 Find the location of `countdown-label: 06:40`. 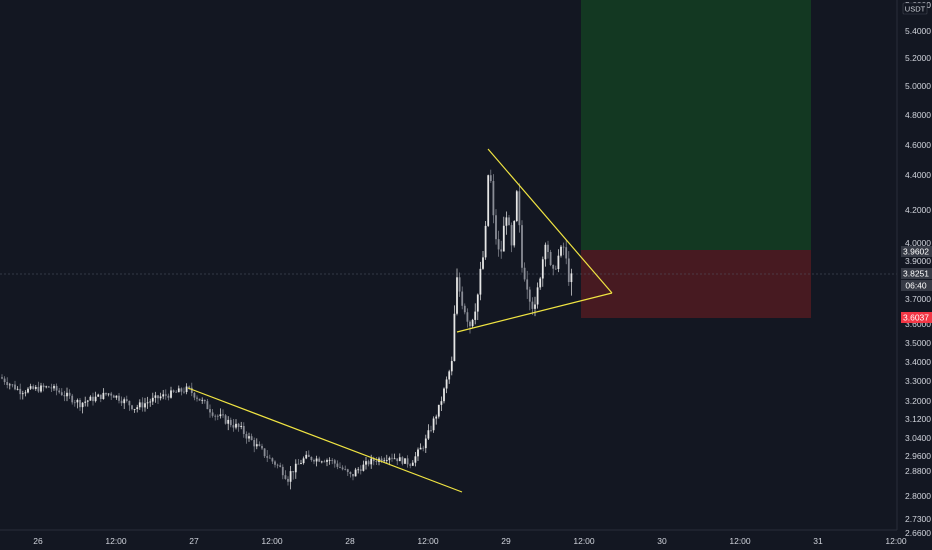

countdown-label: 06:40 is located at coordinates (916, 286).